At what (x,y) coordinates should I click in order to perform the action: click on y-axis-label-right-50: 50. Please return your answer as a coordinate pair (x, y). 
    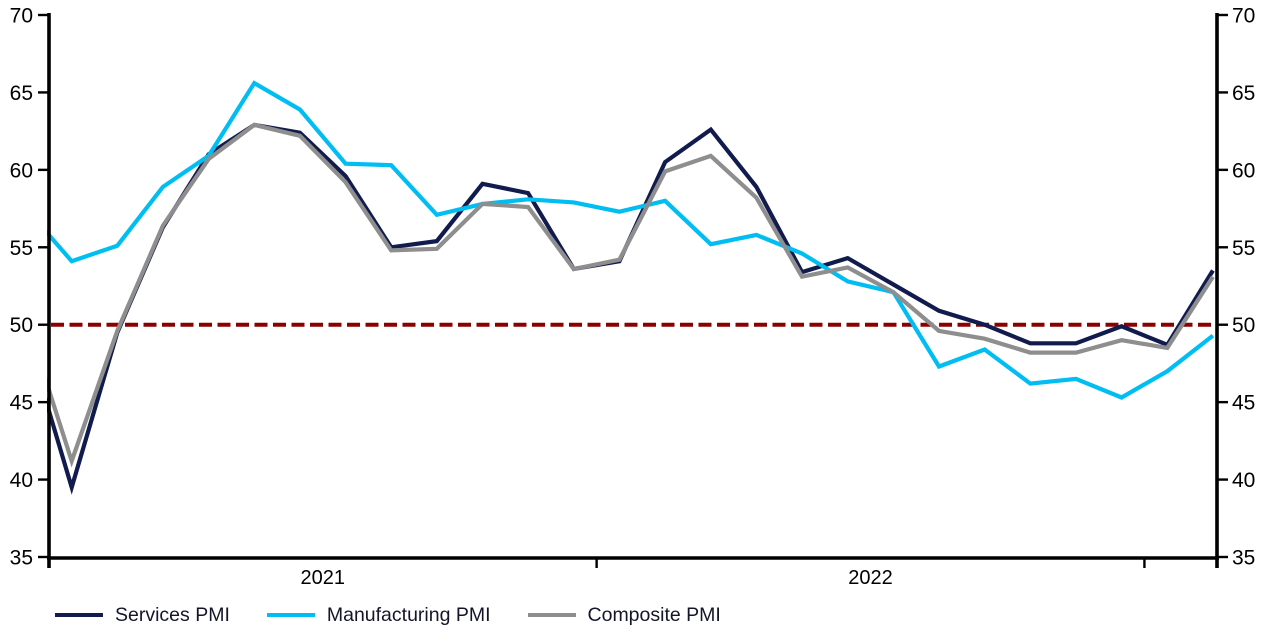
    Looking at the image, I should click on (1243, 325).